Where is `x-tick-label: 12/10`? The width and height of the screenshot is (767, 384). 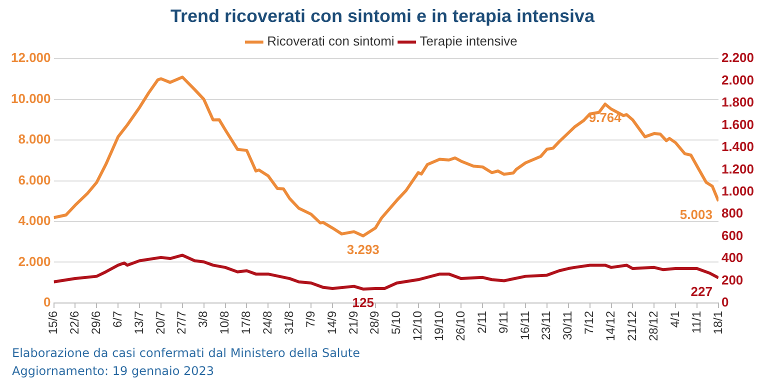
x-tick-label: 12/10 is located at coordinates (417, 325).